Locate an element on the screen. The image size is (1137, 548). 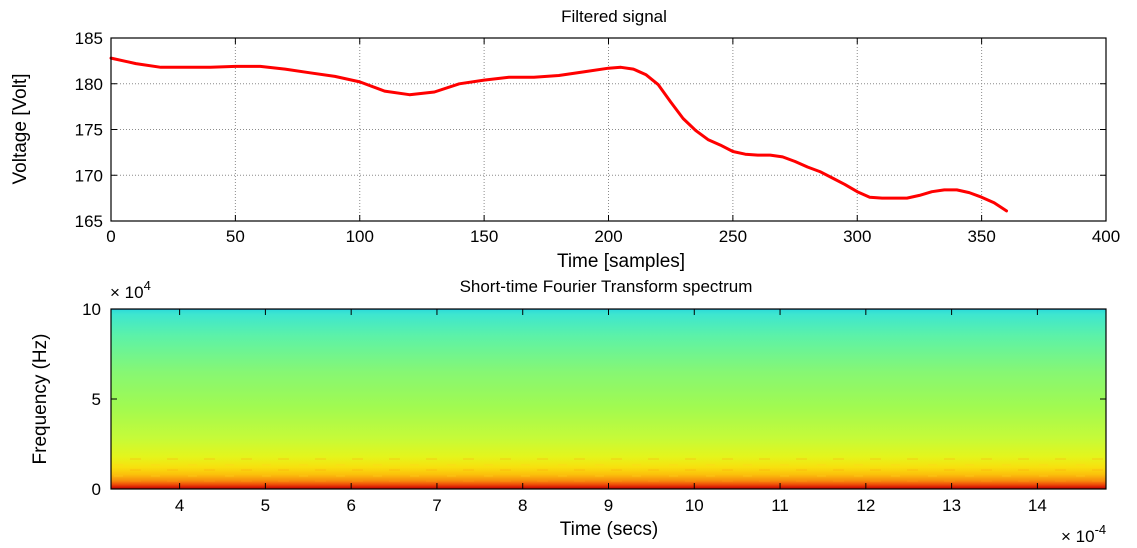
plot2-x-exponent: × 10⁻⁴ is located at coordinates (1083, 534).